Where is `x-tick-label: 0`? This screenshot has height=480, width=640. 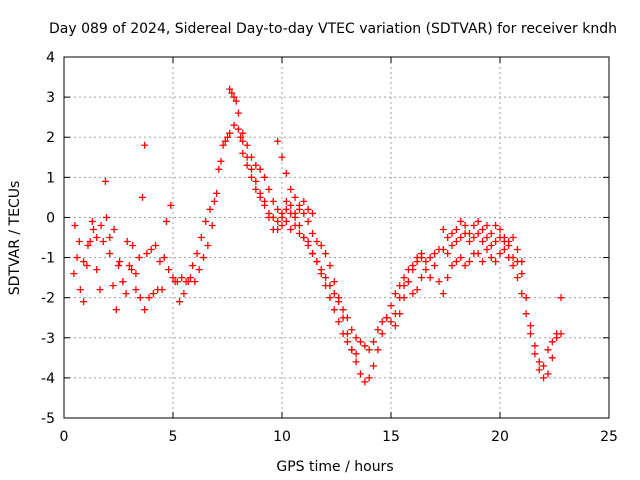 x-tick-label: 0 is located at coordinates (64, 437).